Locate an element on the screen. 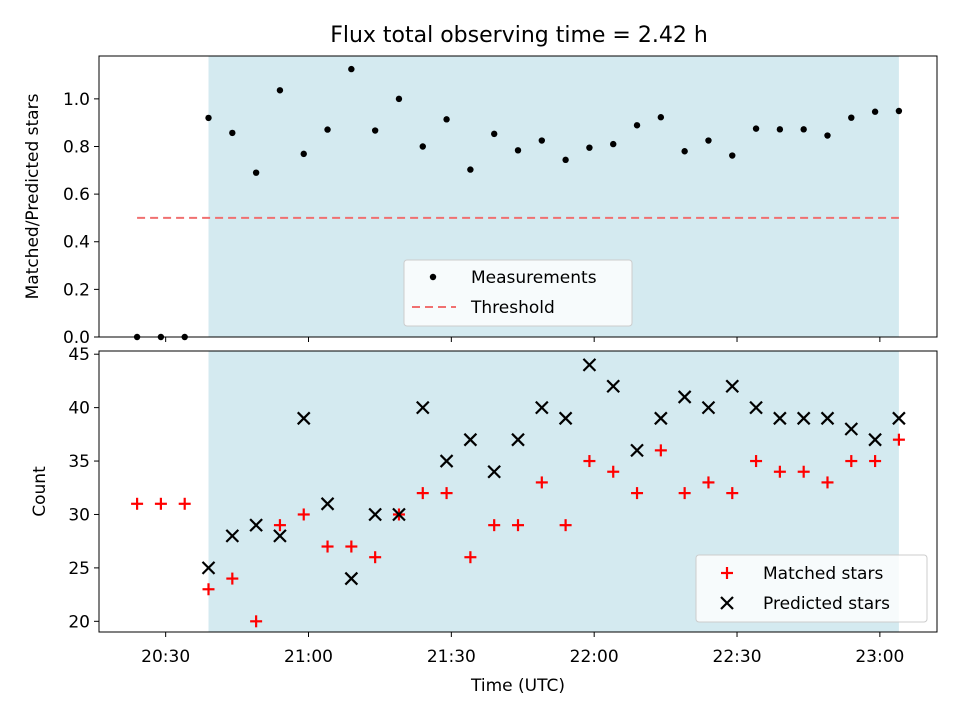 This screenshot has height=720, width=960. count-ytick-label: 45 is located at coordinates (79, 355).